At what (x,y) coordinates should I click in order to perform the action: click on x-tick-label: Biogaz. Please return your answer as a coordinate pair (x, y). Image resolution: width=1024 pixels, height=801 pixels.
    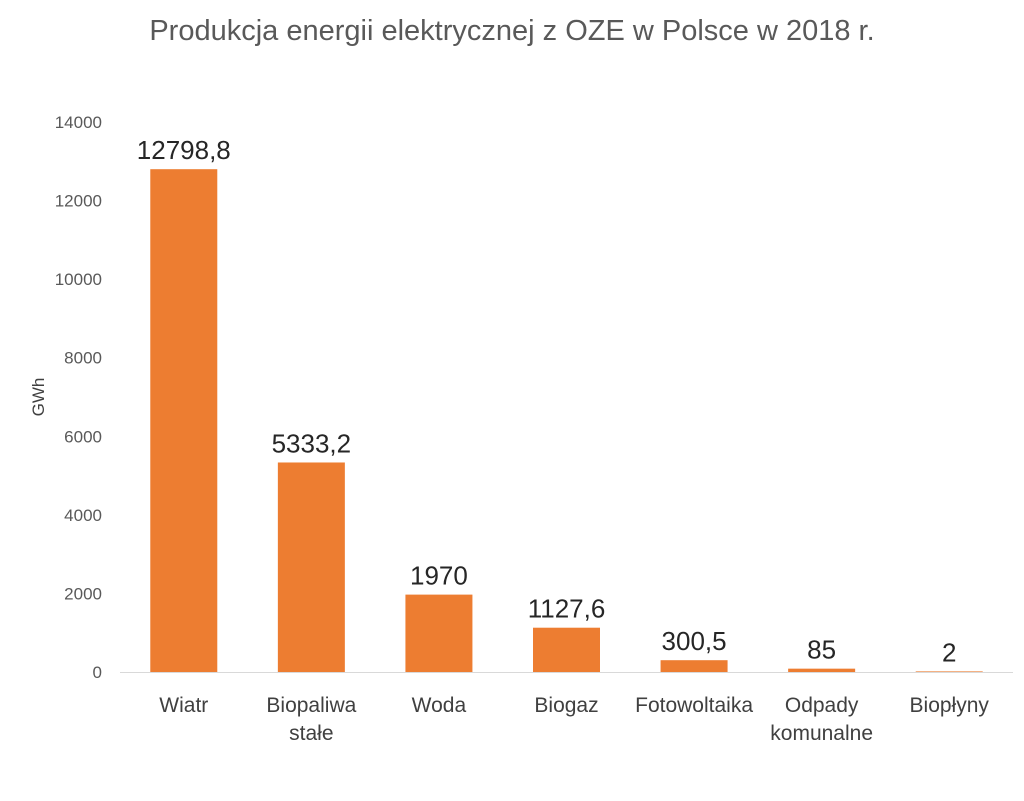
    Looking at the image, I should click on (566, 705).